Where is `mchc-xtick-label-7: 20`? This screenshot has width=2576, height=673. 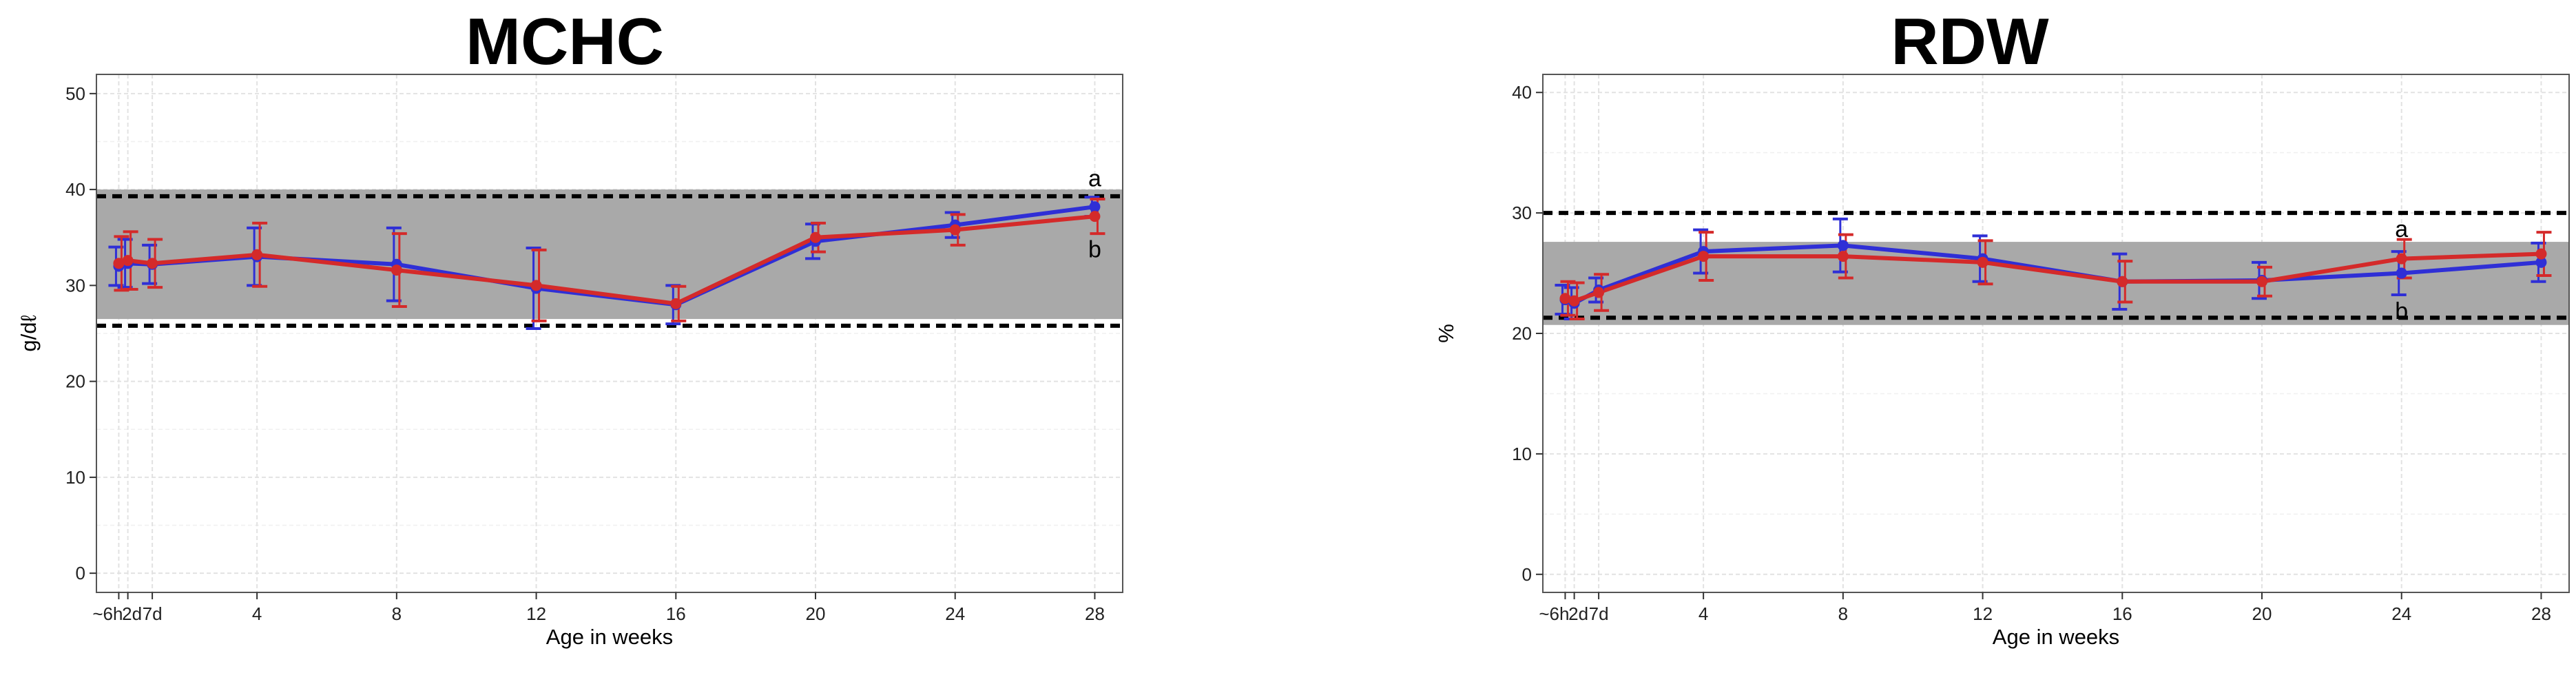 mchc-xtick-label-7: 20 is located at coordinates (816, 613).